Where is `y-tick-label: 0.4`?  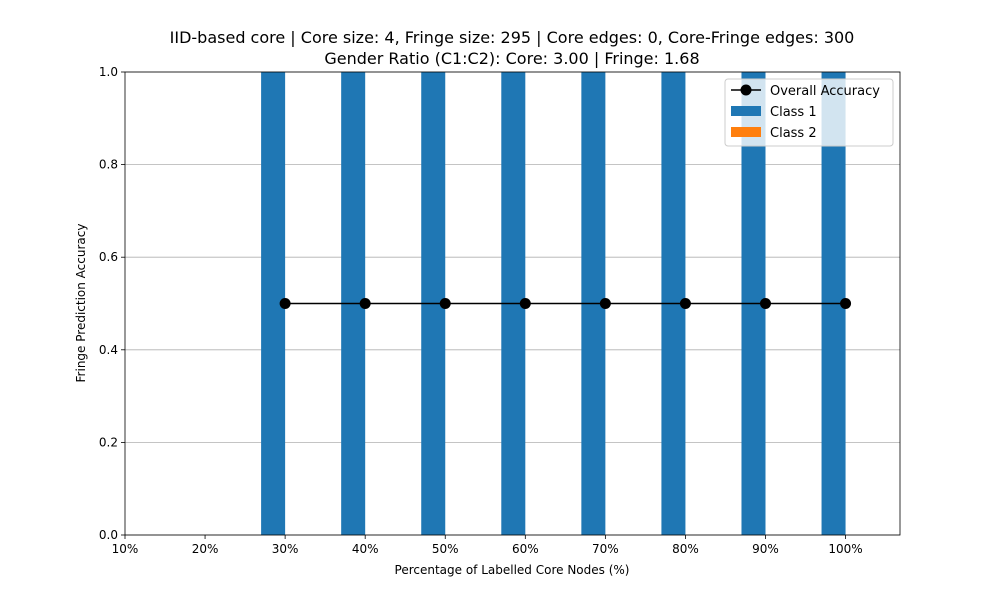
y-tick-label: 0.4 is located at coordinates (108, 350).